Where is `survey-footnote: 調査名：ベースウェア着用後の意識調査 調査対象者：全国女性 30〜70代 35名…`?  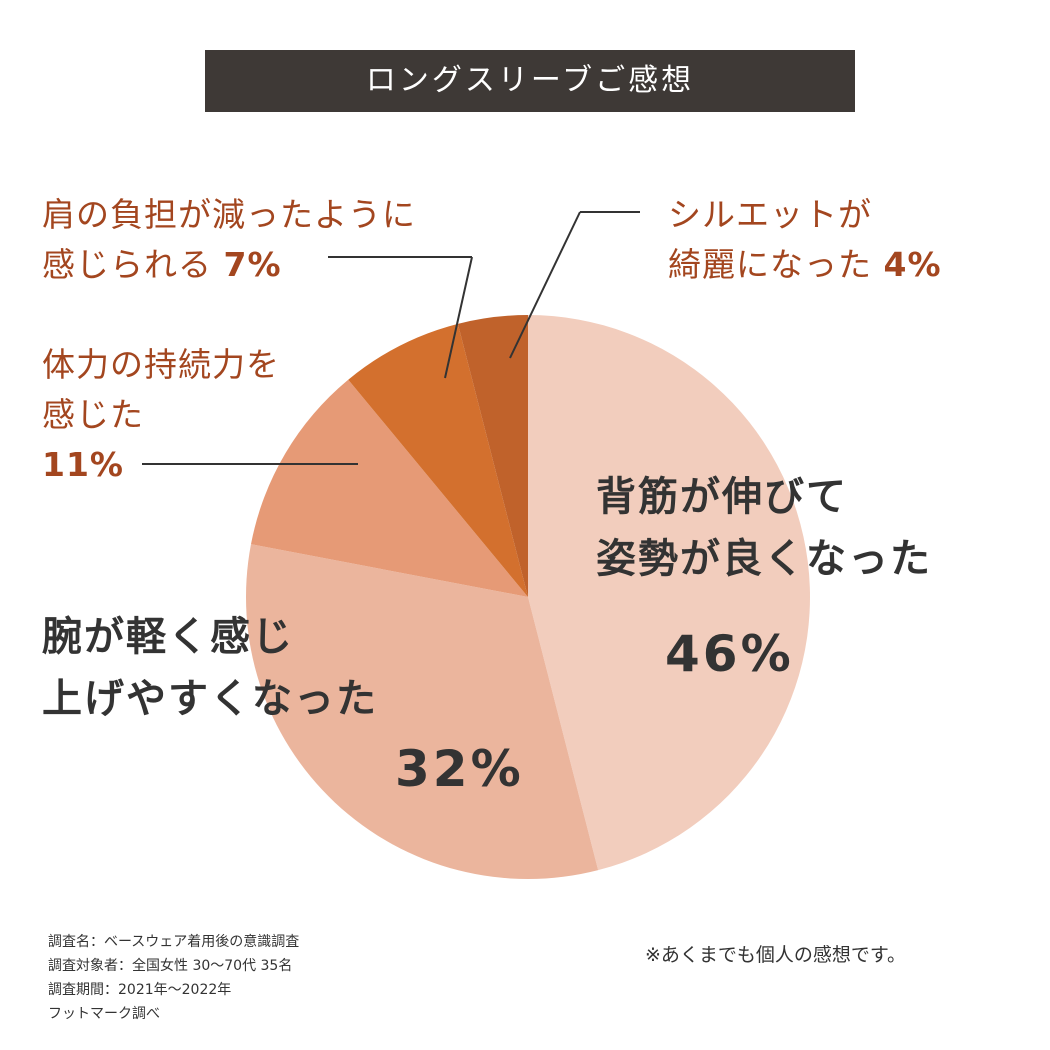 survey-footnote: 調査名：ベースウェア着用後の意識調査 調査対象者：全国女性 30〜70代 35名… is located at coordinates (173, 978).